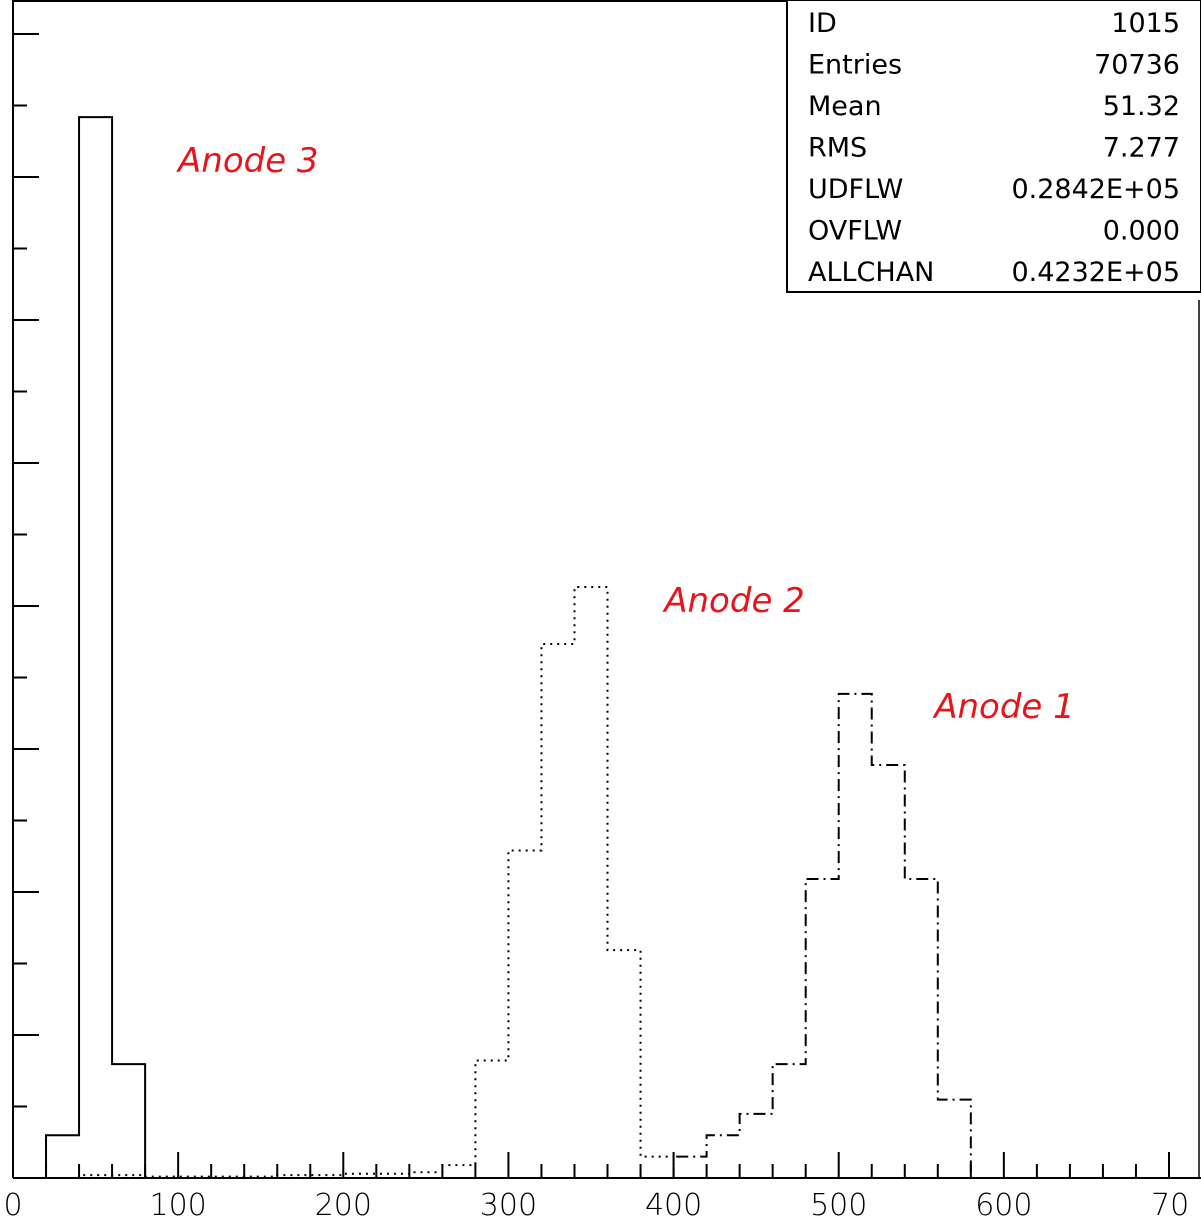 The height and width of the screenshot is (1226, 1201). I want to click on stat-value: 0.2842E+05, so click(1095, 189).